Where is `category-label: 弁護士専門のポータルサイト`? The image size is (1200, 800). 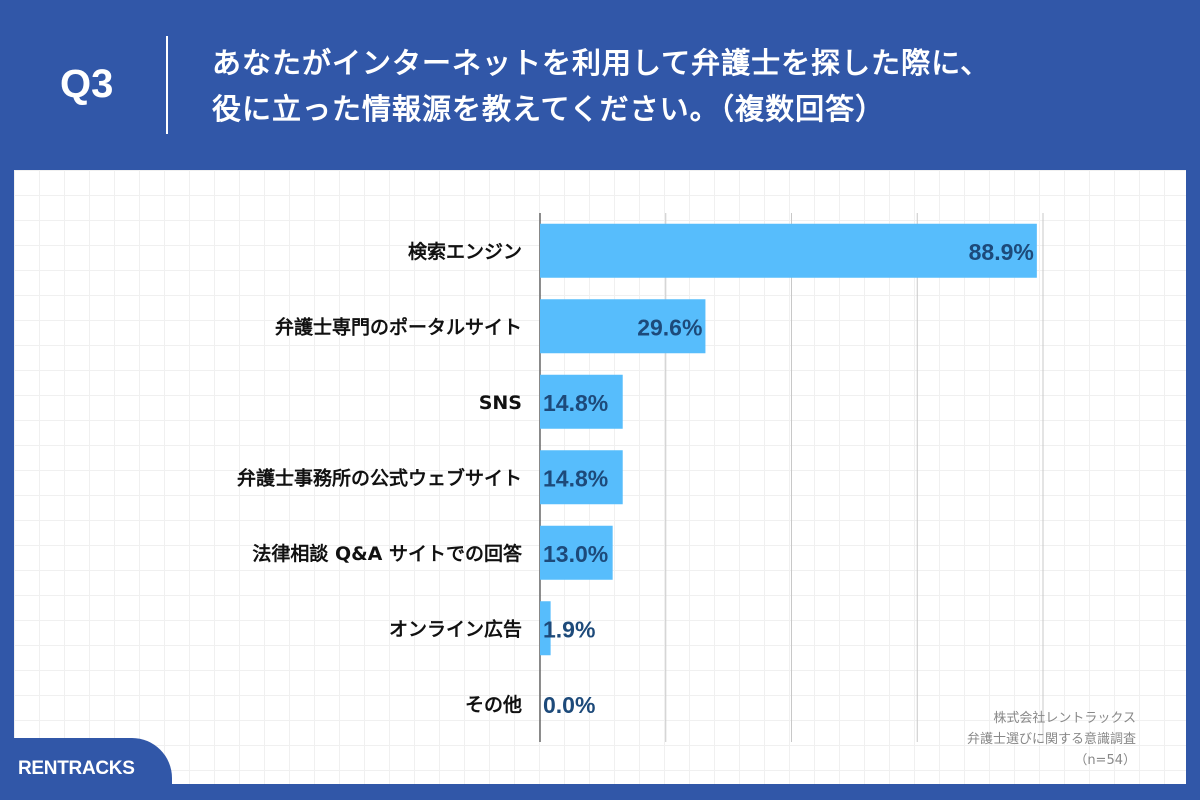
category-label: 弁護士専門のポータルサイト is located at coordinates (398, 326).